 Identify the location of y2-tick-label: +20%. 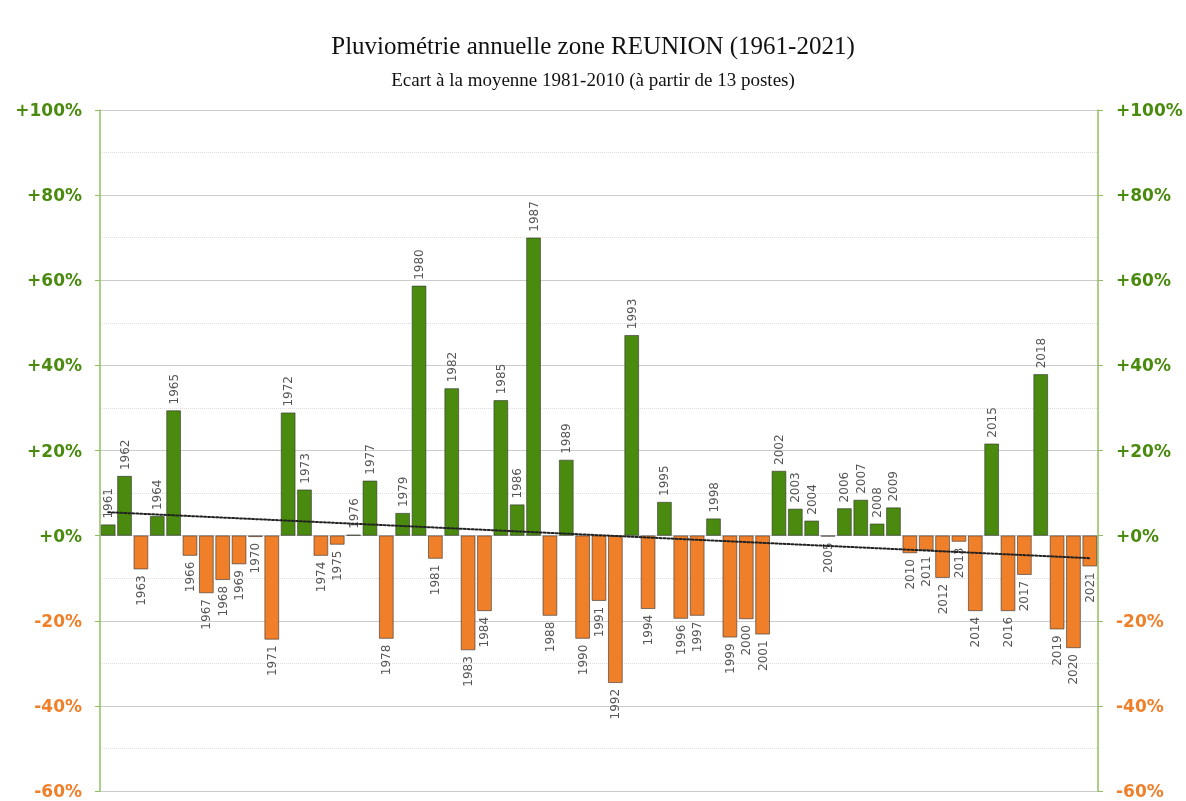
(1143, 450).